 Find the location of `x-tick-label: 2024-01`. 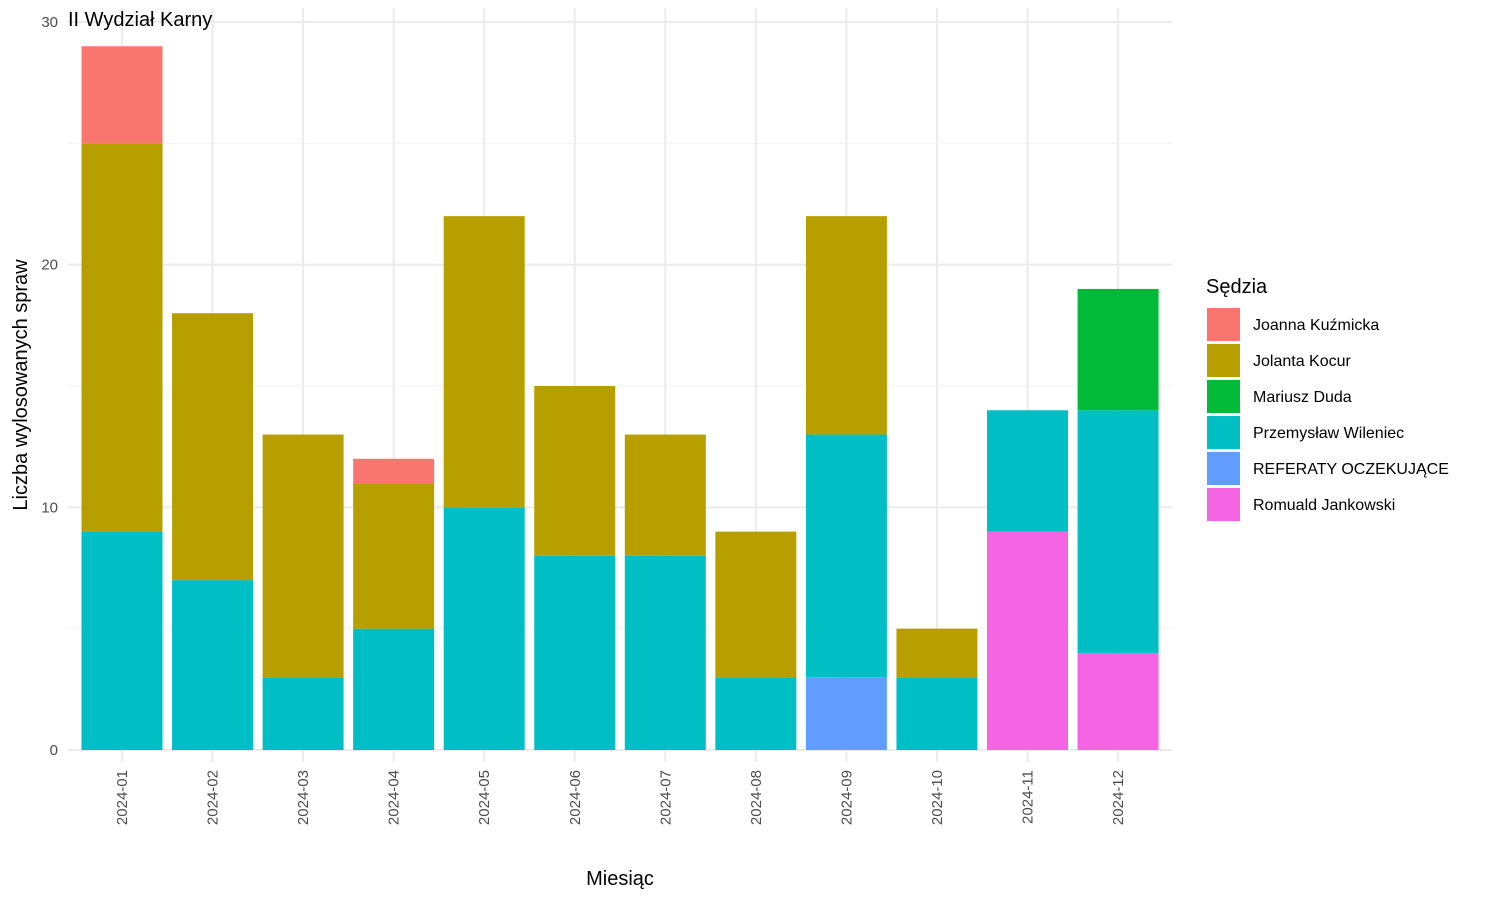

x-tick-label: 2024-01 is located at coordinates (122, 797).